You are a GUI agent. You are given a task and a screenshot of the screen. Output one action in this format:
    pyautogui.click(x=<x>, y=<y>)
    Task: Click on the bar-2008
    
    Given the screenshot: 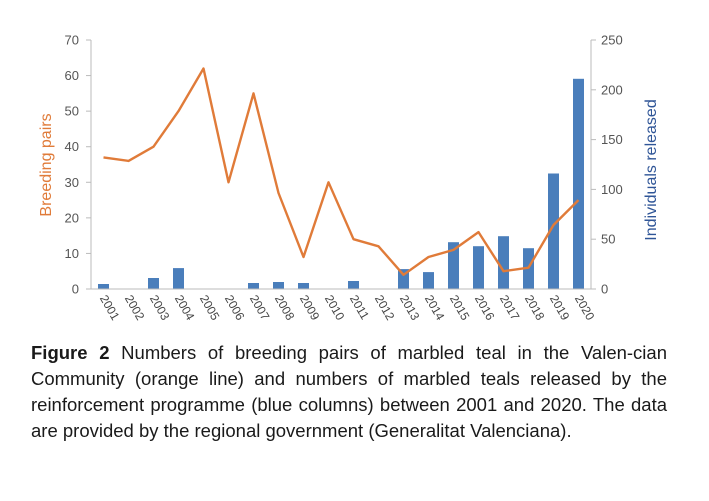 What is the action you would take?
    pyautogui.click(x=278, y=285)
    